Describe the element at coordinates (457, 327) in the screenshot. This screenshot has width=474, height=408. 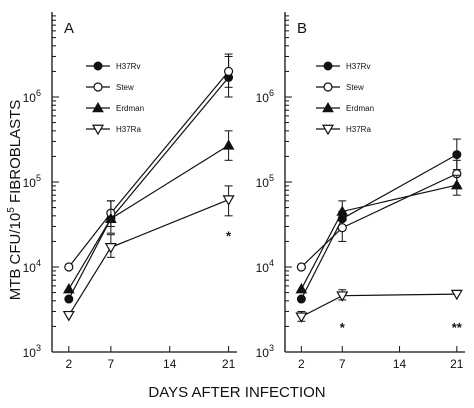
I see `significance-marker: **` at that location.